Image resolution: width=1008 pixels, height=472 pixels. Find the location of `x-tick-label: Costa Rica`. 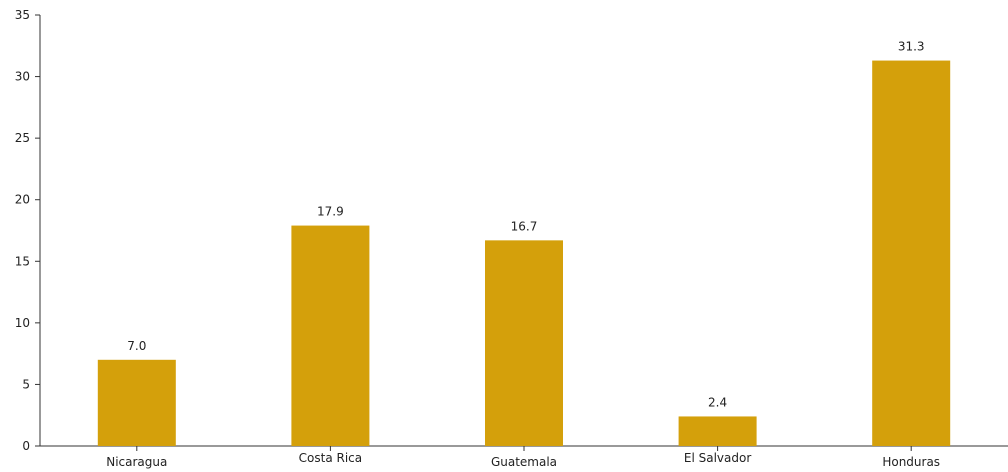

x-tick-label: Costa Rica is located at coordinates (330, 458).